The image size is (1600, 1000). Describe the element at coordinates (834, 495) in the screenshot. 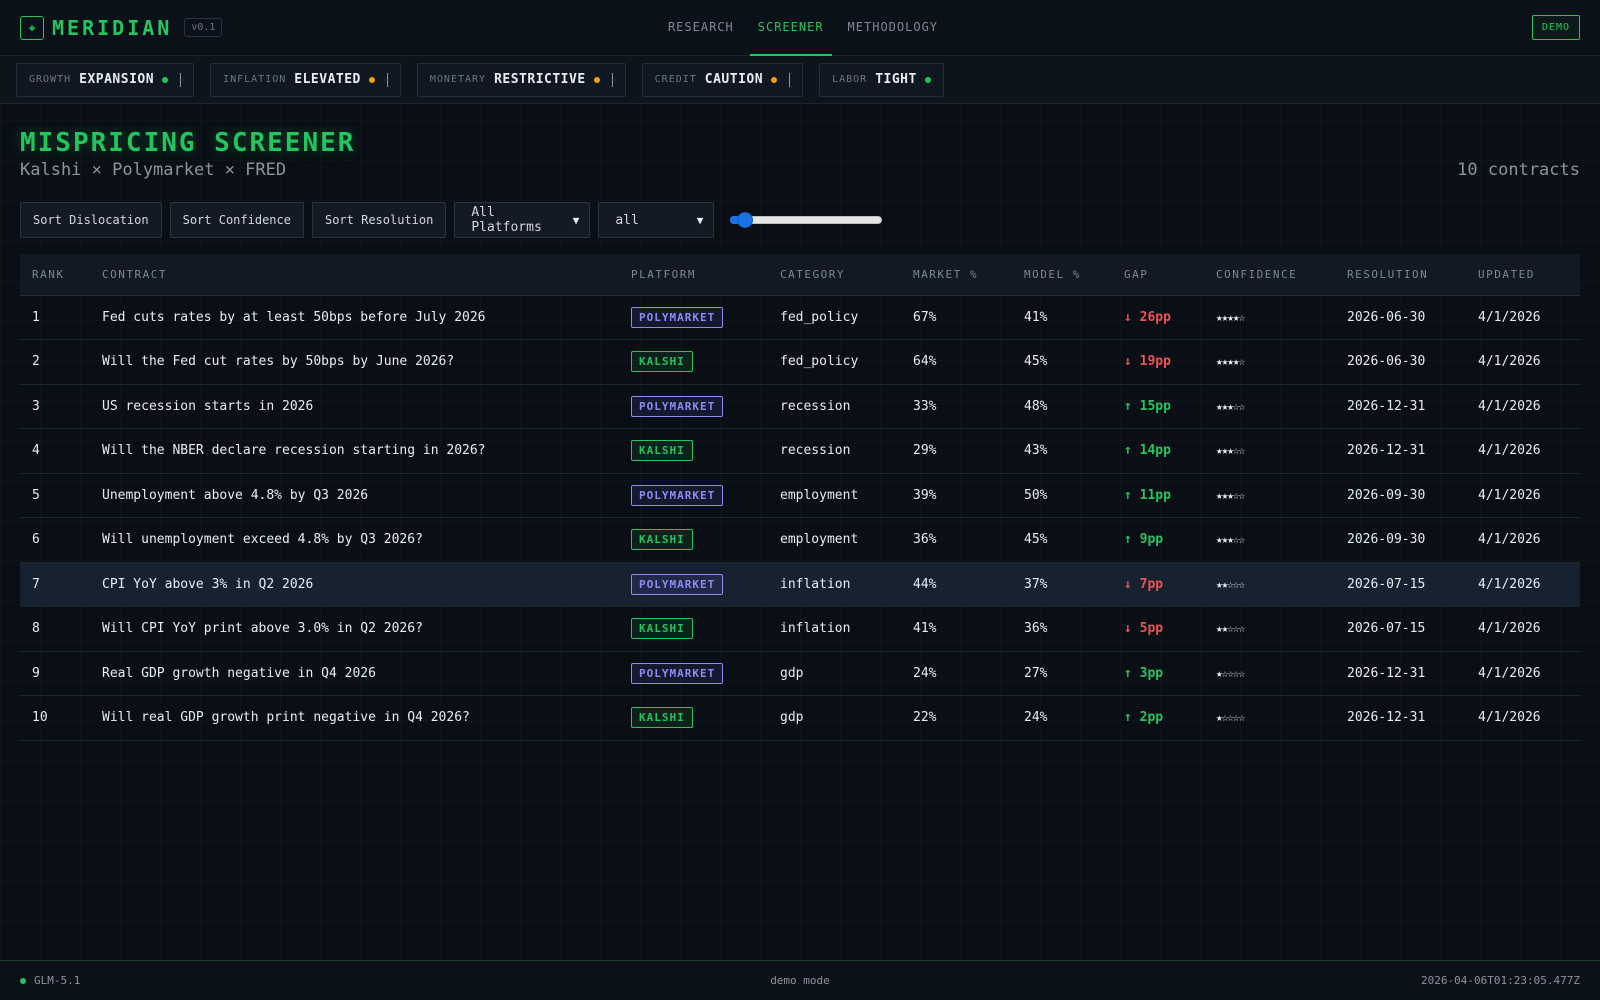

I see `cell-category: employment` at that location.